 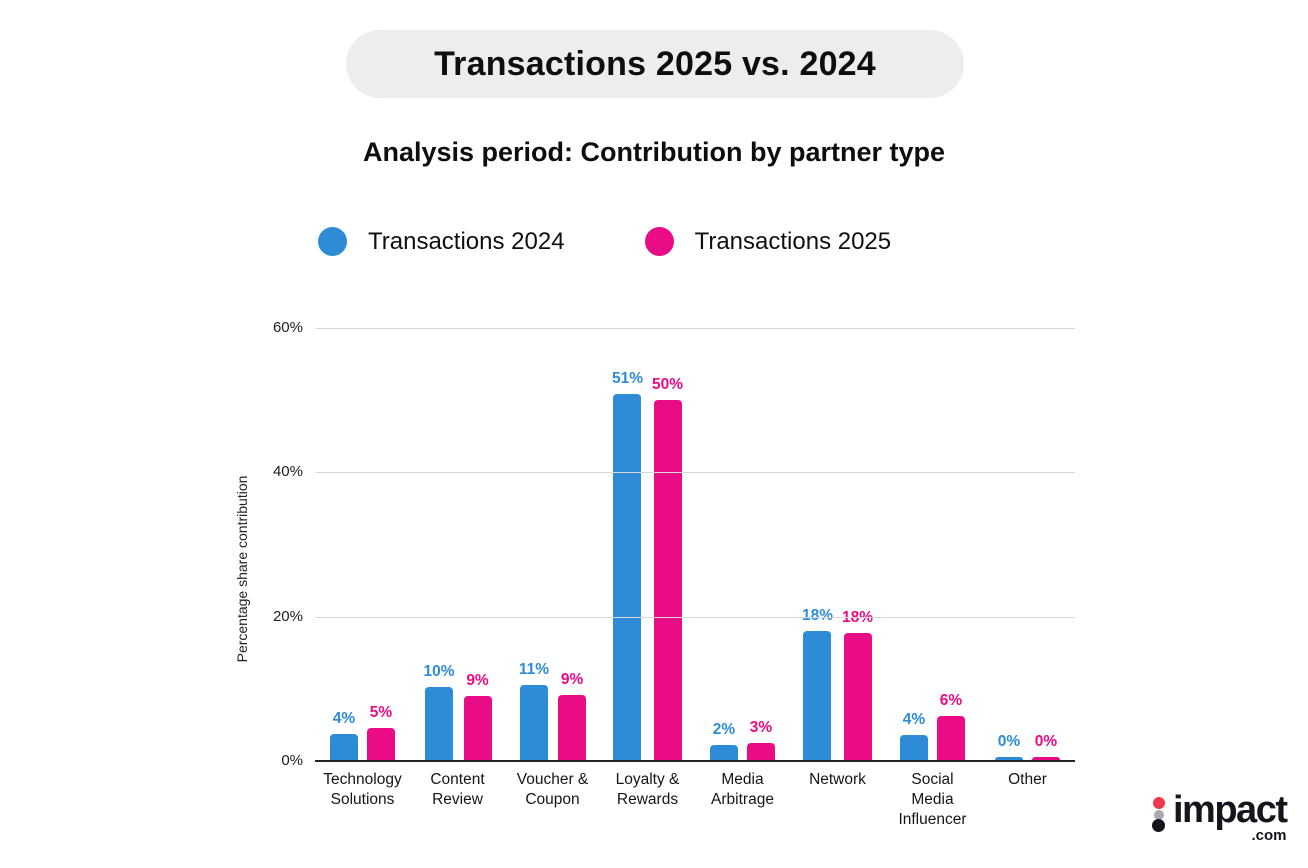 What do you see at coordinates (332, 241) in the screenshot?
I see `legend-dot-2024-icon` at bounding box center [332, 241].